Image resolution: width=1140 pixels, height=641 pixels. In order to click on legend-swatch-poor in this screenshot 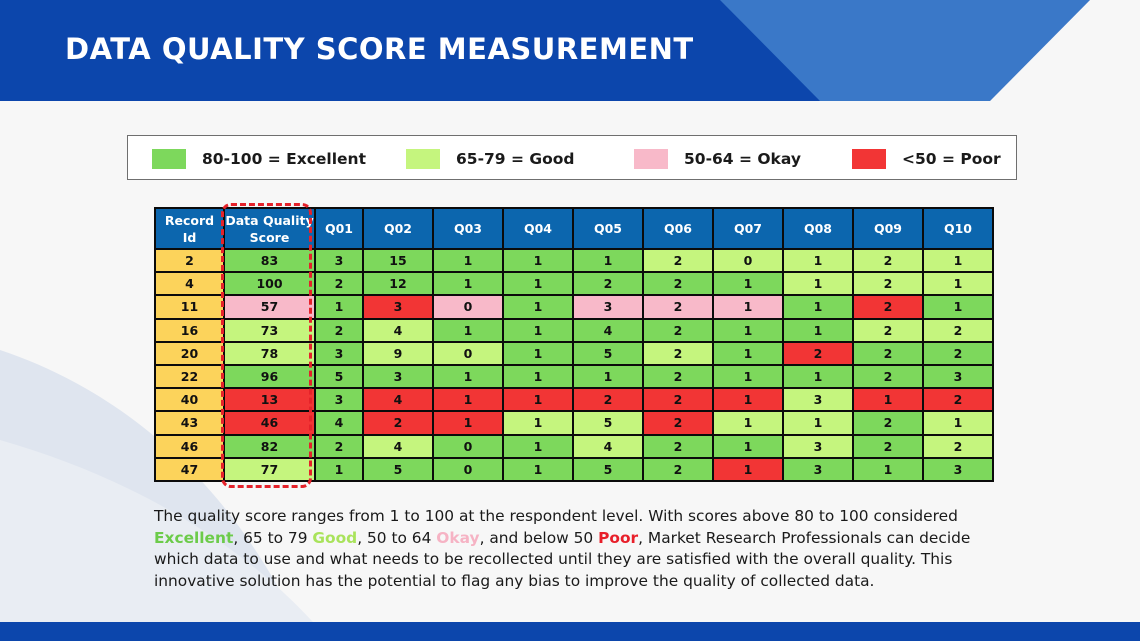, I will do `click(869, 158)`.